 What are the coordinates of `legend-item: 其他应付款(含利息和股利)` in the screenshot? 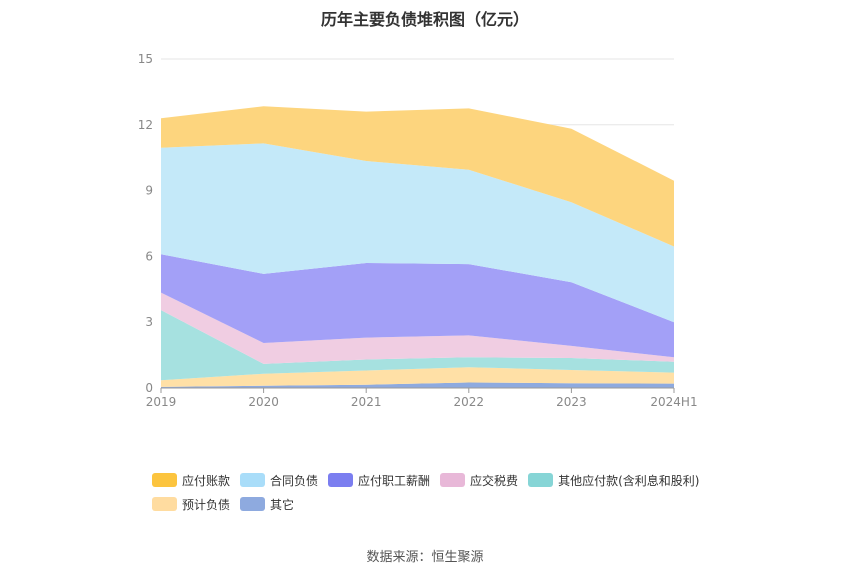 It's located at (613, 480).